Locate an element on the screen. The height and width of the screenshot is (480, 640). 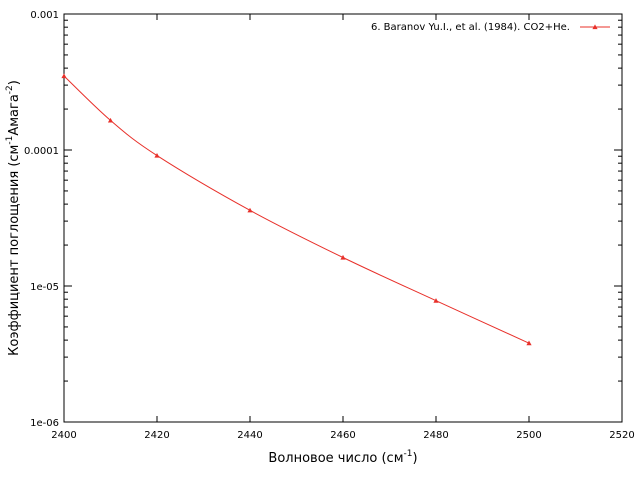
y-axis-label: Коэффициент поглощения (см-1Амага-2) is located at coordinates (13, 218).